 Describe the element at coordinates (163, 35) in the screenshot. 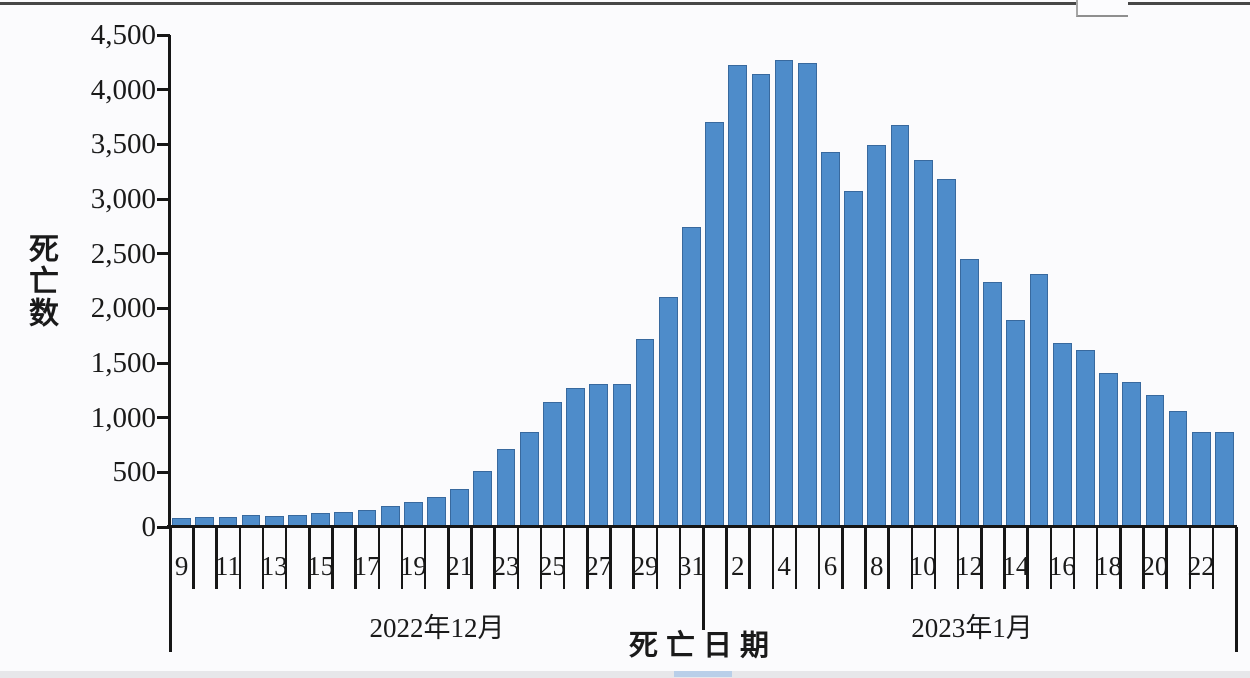

I see `y-tick-4,500` at that location.